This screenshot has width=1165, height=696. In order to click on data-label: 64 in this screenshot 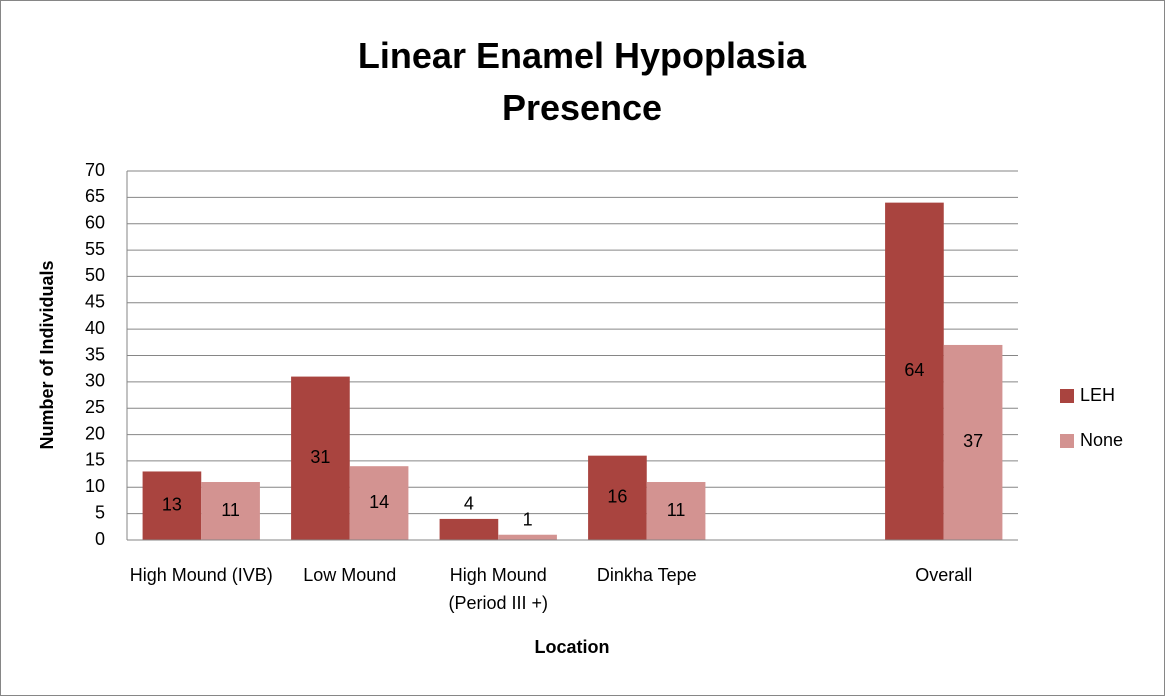, I will do `click(914, 370)`.